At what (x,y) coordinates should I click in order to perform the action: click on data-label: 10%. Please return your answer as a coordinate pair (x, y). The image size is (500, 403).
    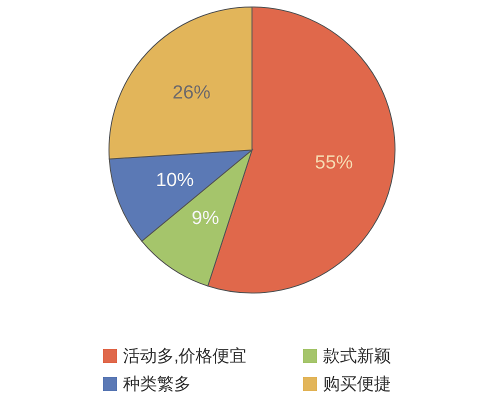
    Looking at the image, I should click on (175, 181).